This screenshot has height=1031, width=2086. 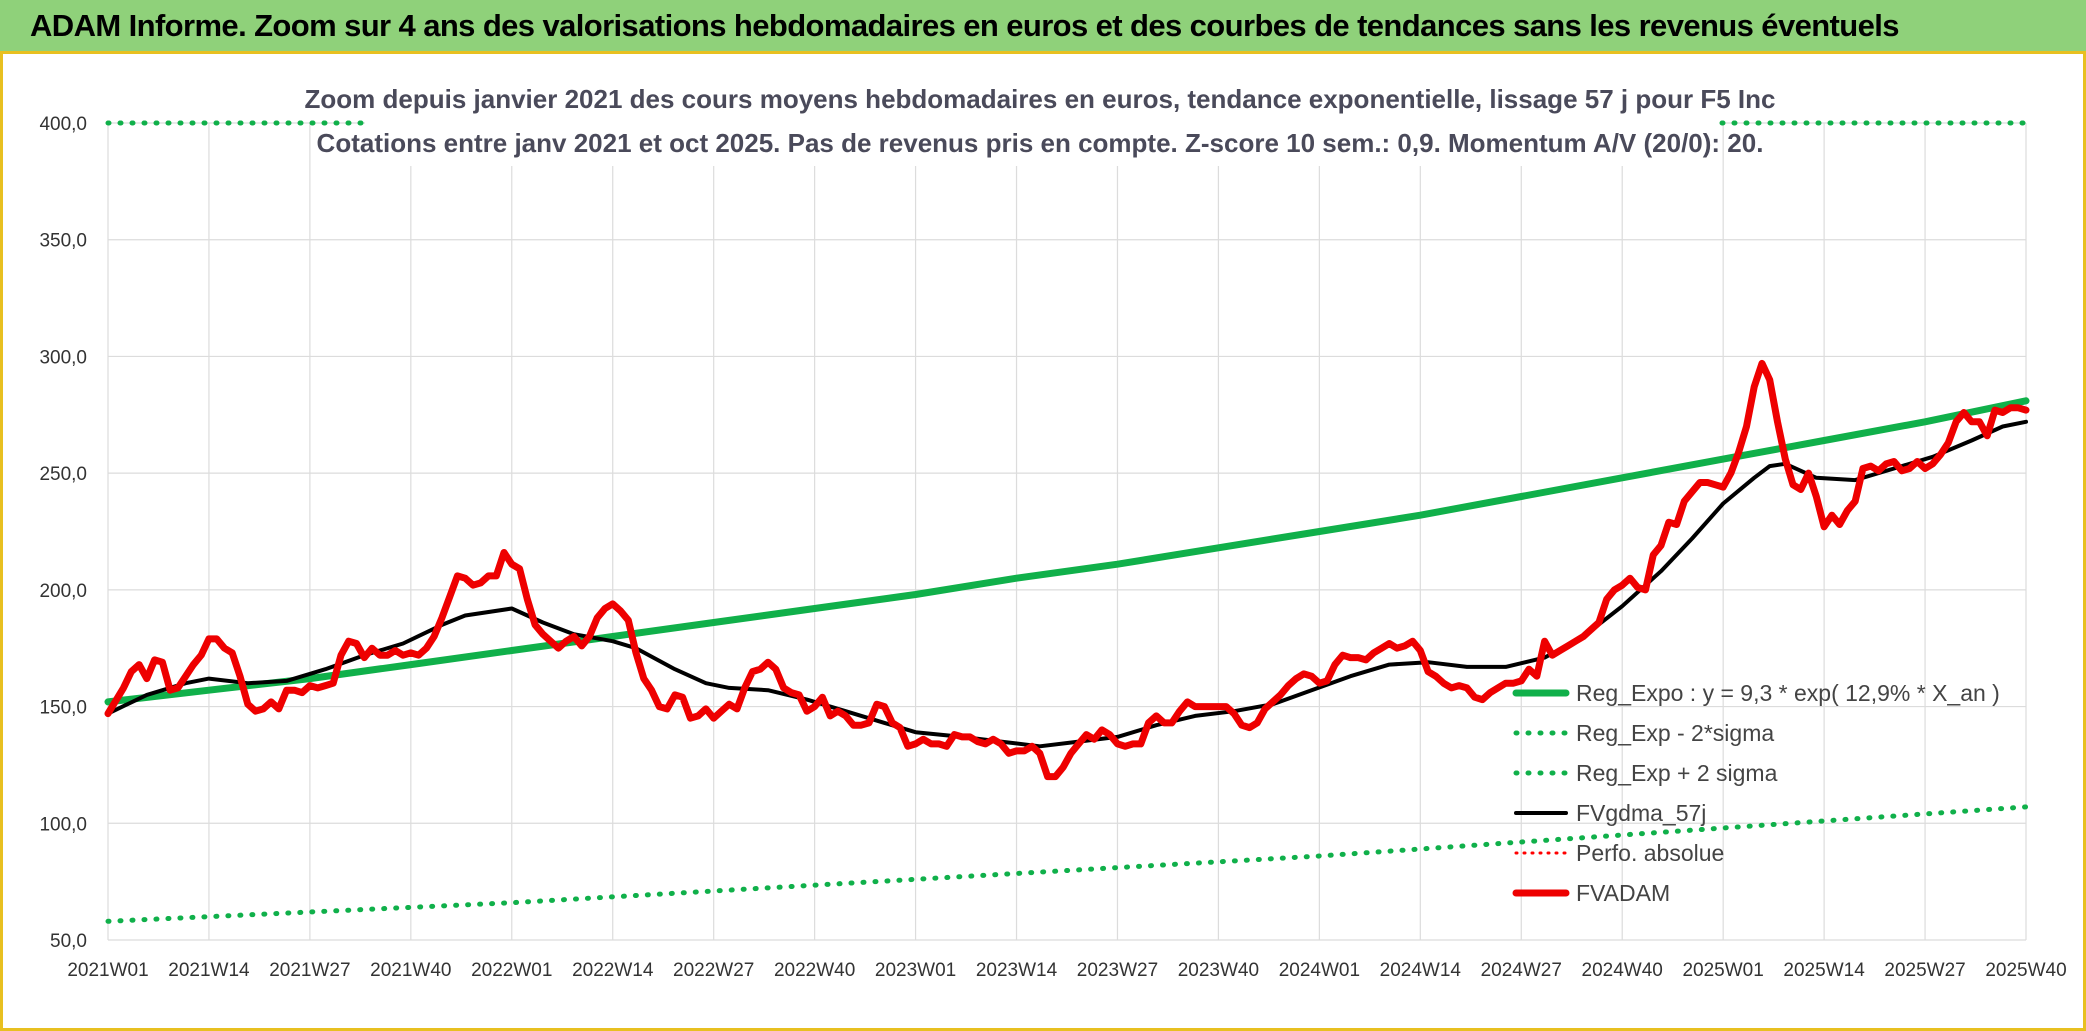 What do you see at coordinates (63, 533) in the screenshot?
I see `y-axis-ticks: 50,0 100,0 150,0 200,0 250,0 300,0 350,0 400,0` at bounding box center [63, 533].